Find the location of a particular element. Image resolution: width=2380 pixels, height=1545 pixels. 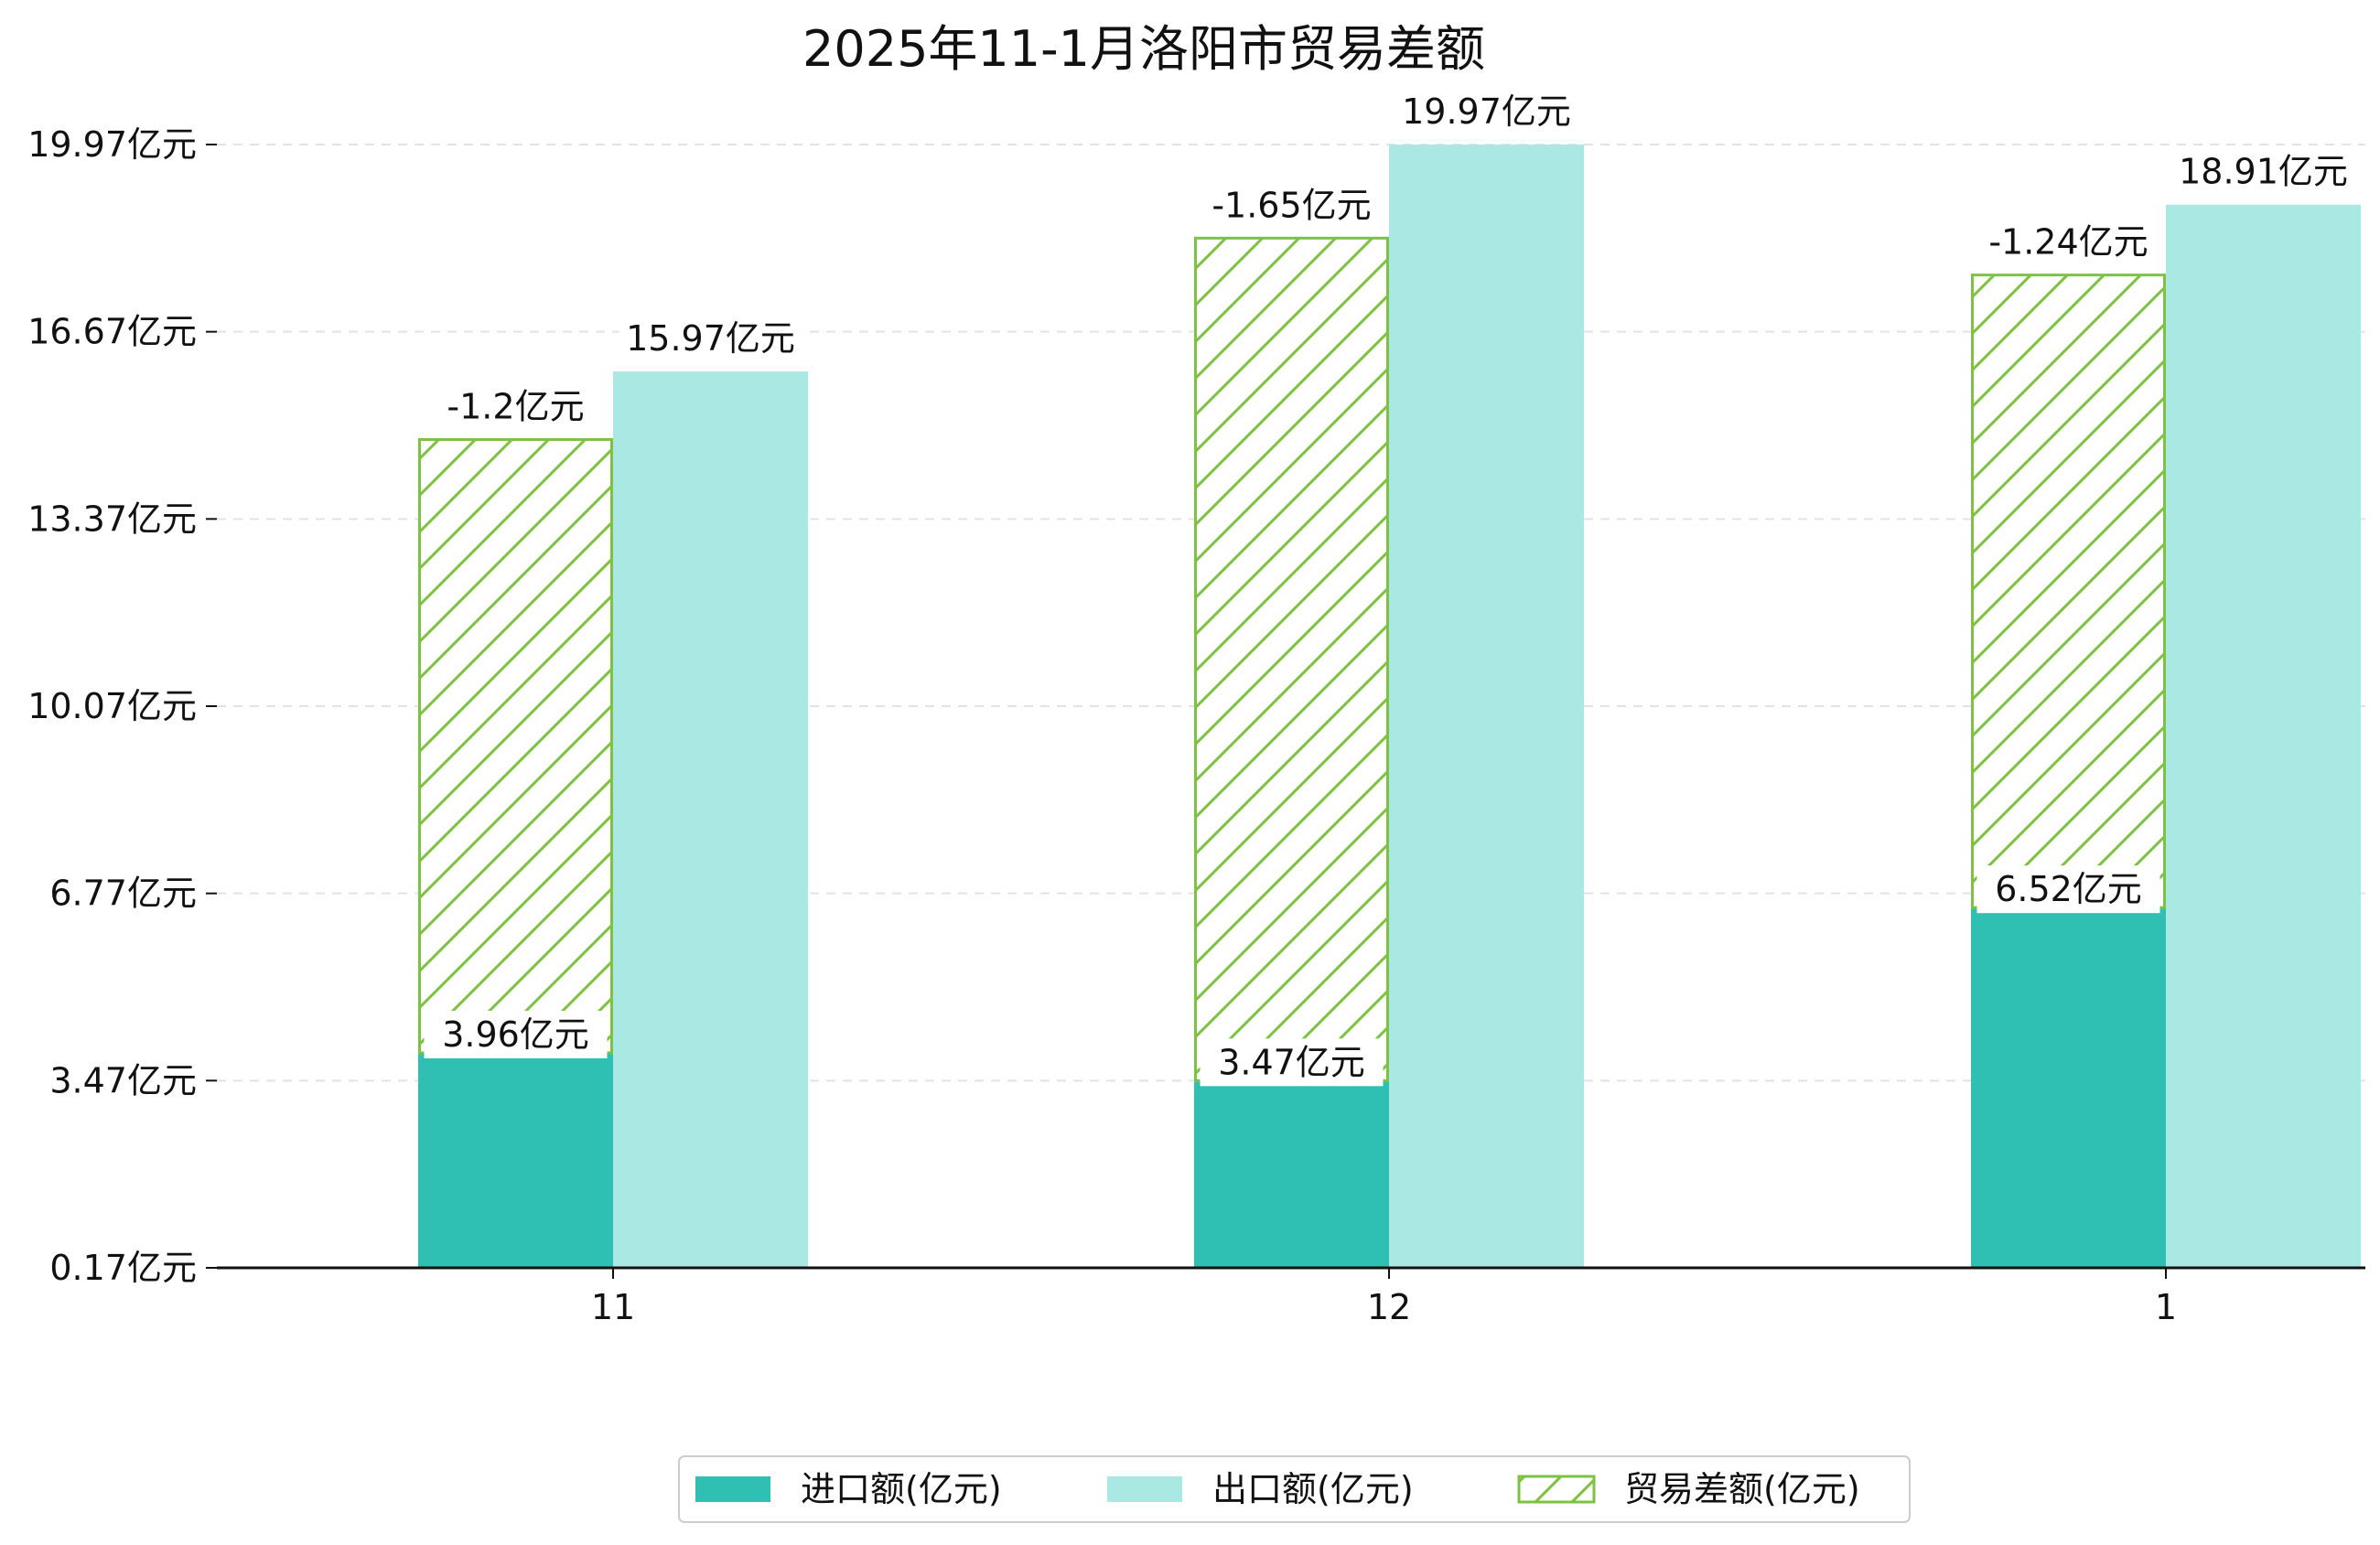

y-tick-label: 3.47亿元 is located at coordinates (123, 1080).